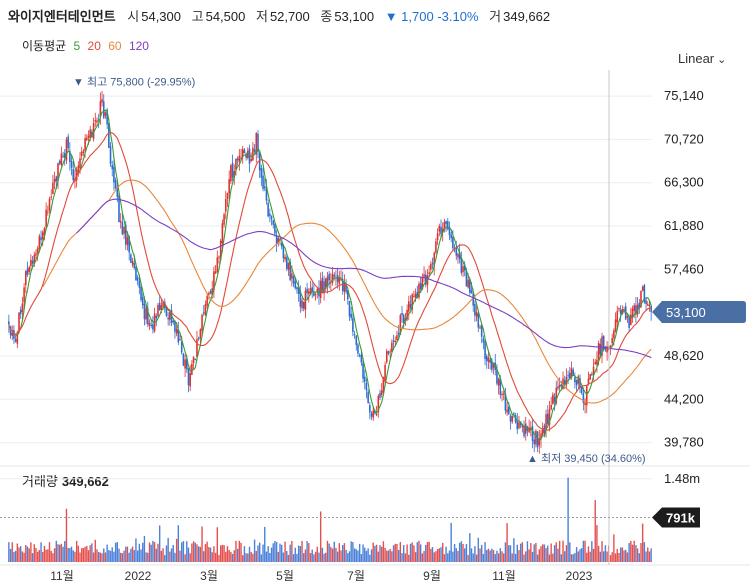 The height and width of the screenshot is (587, 750). I want to click on ma120-legend: 120, so click(138, 46).